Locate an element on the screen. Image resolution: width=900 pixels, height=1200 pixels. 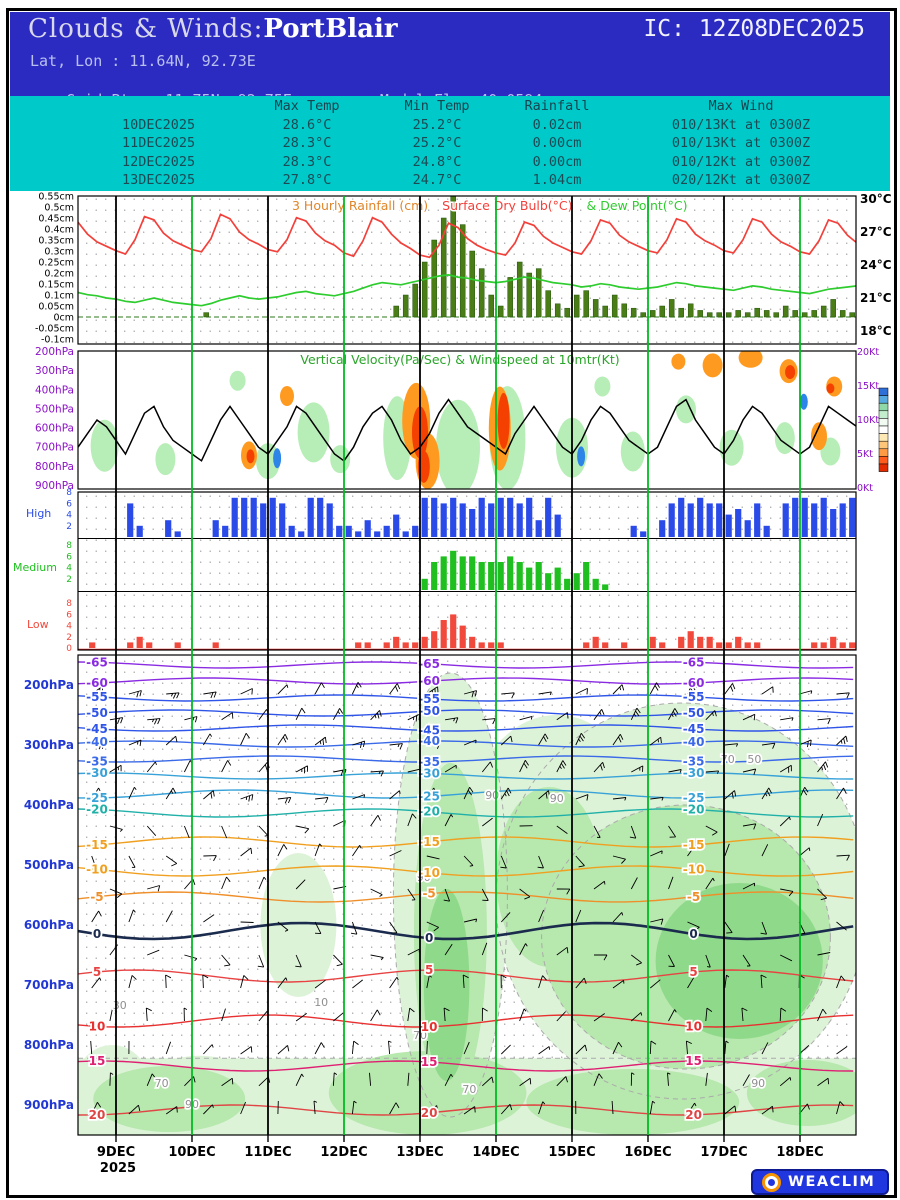
weaclim-logo-text: WEACLIM is located at coordinates (832, 1182).